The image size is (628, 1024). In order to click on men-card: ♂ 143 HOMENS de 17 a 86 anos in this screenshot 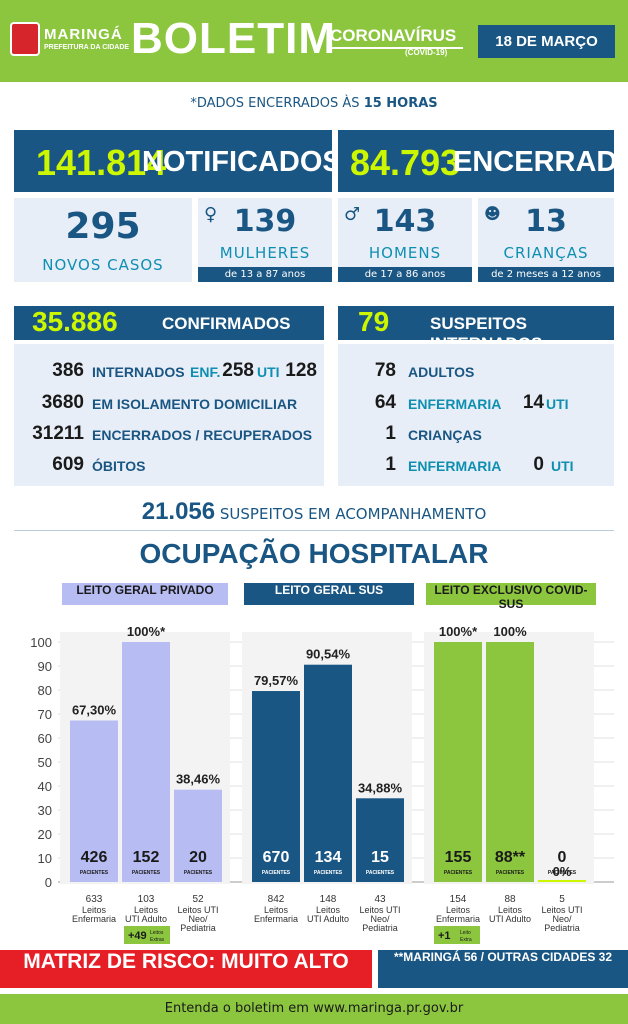, I will do `click(405, 240)`.